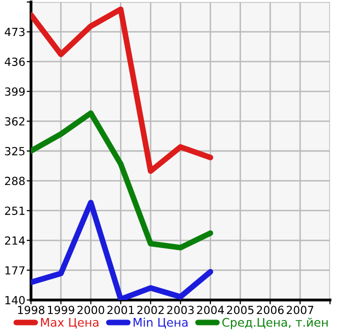  Describe the element at coordinates (14, 151) in the screenshot. I see `y-tick-label: 325` at that location.